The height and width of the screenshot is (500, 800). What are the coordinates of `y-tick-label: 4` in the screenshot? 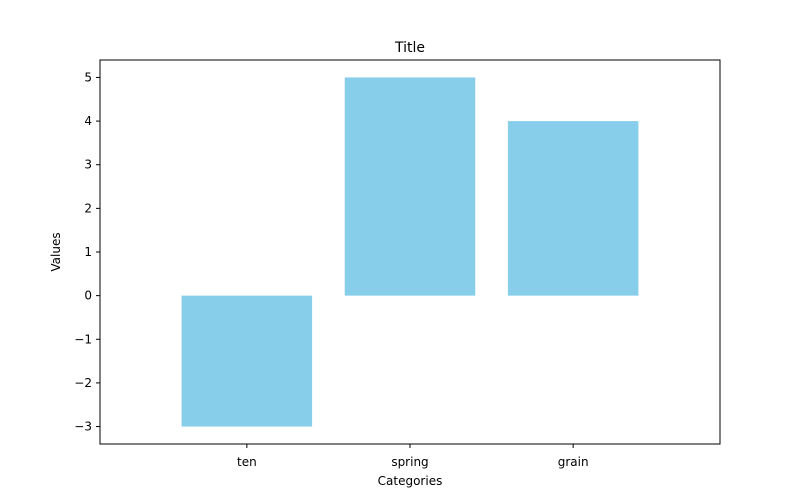 It's located at (88, 121).